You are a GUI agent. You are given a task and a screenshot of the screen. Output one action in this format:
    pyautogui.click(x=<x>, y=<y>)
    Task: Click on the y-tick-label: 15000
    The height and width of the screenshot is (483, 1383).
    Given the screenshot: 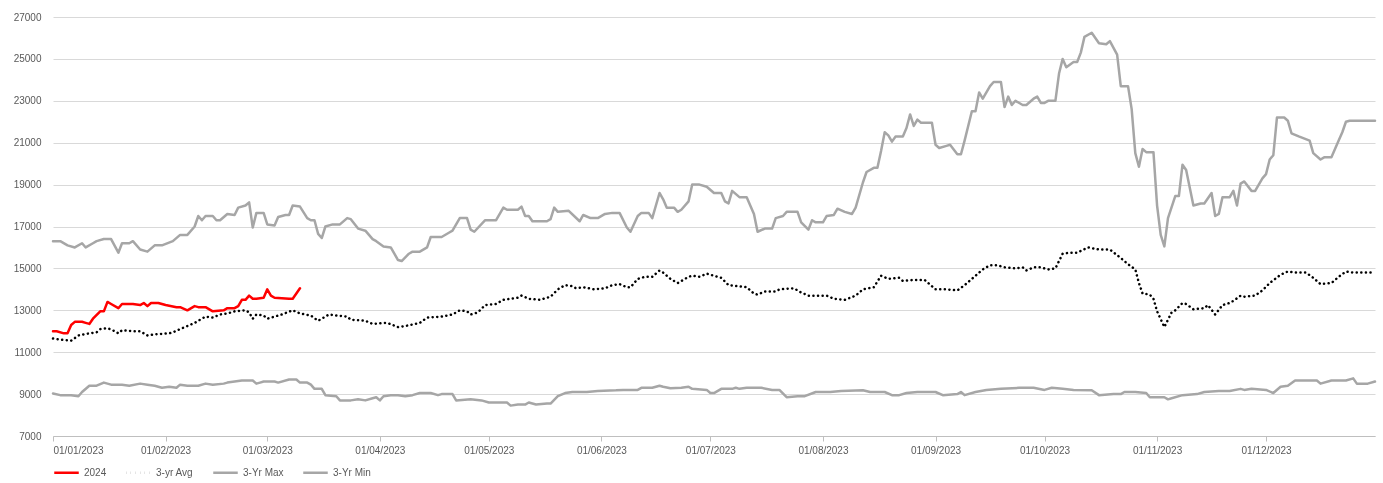 What is the action you would take?
    pyautogui.click(x=27, y=268)
    